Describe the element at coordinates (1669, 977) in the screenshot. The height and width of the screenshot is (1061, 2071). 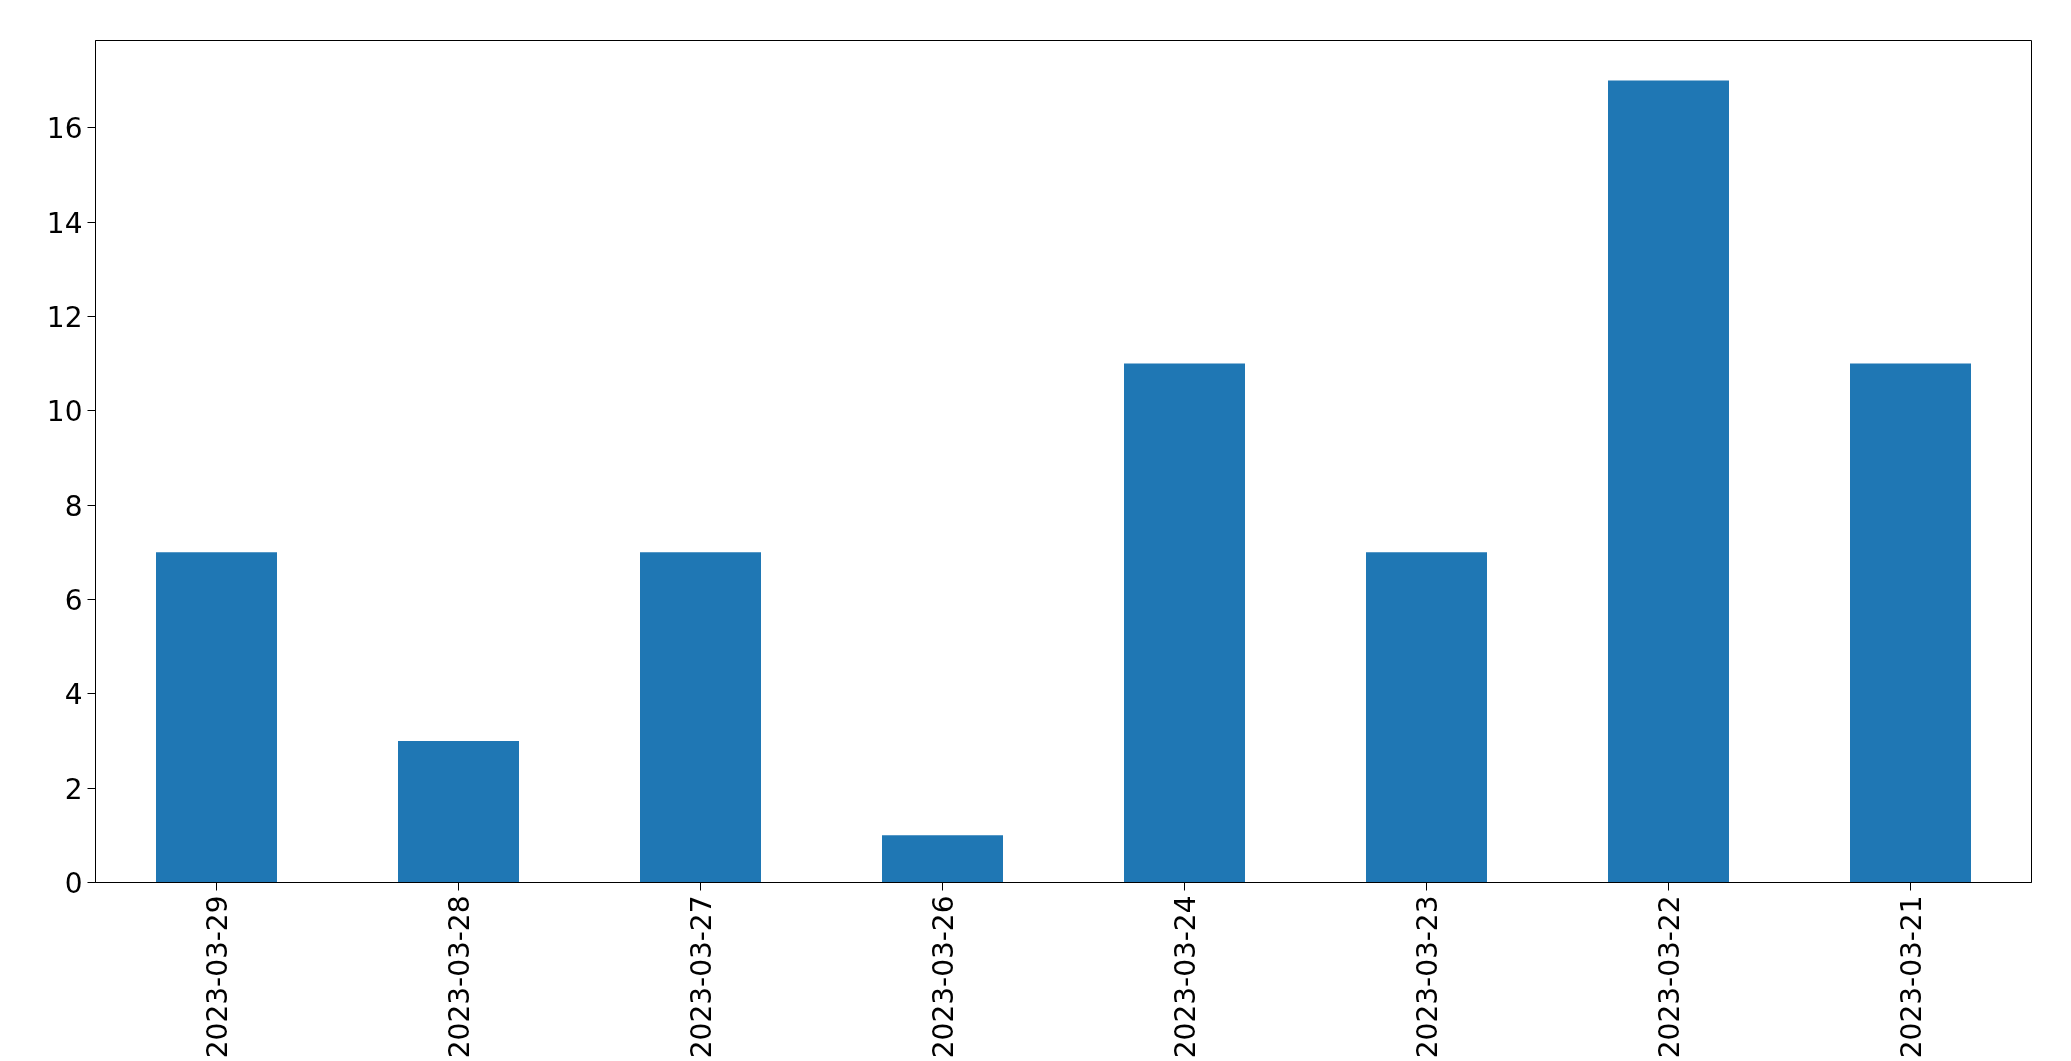
I see `x-tick-label: 2023-03-22` at that location.